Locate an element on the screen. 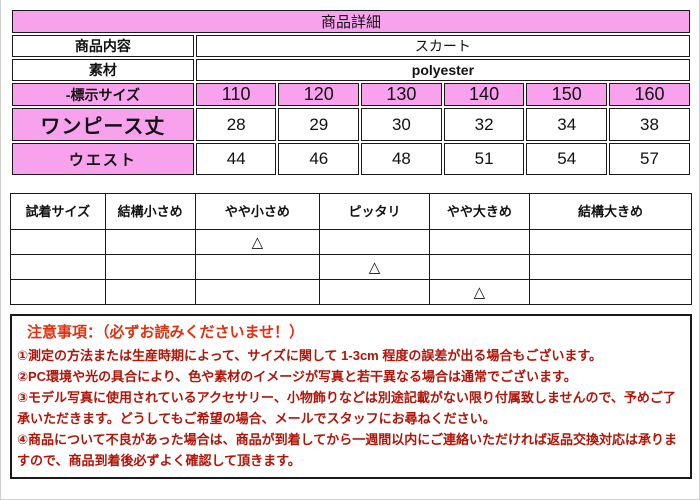 Image resolution: width=700 pixels, height=500 pixels. caution-title: 注意事項：（必ずお読みくださいませ！） is located at coordinates (166, 332).